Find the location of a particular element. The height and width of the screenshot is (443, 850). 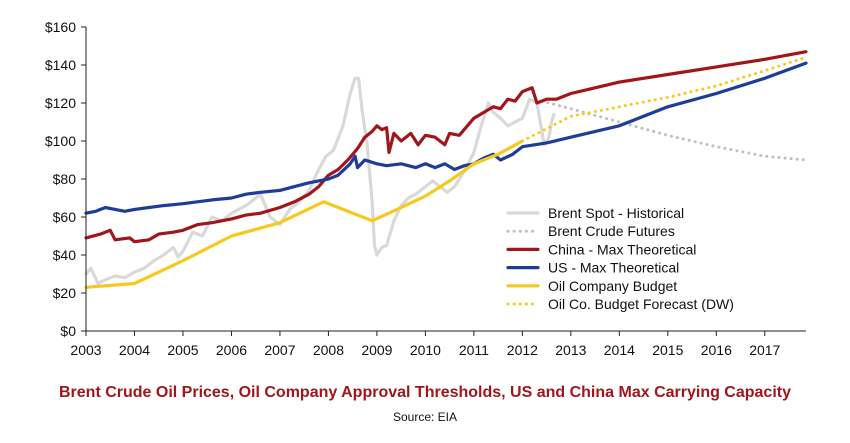

y-tick-label: $160 is located at coordinates (60, 27).